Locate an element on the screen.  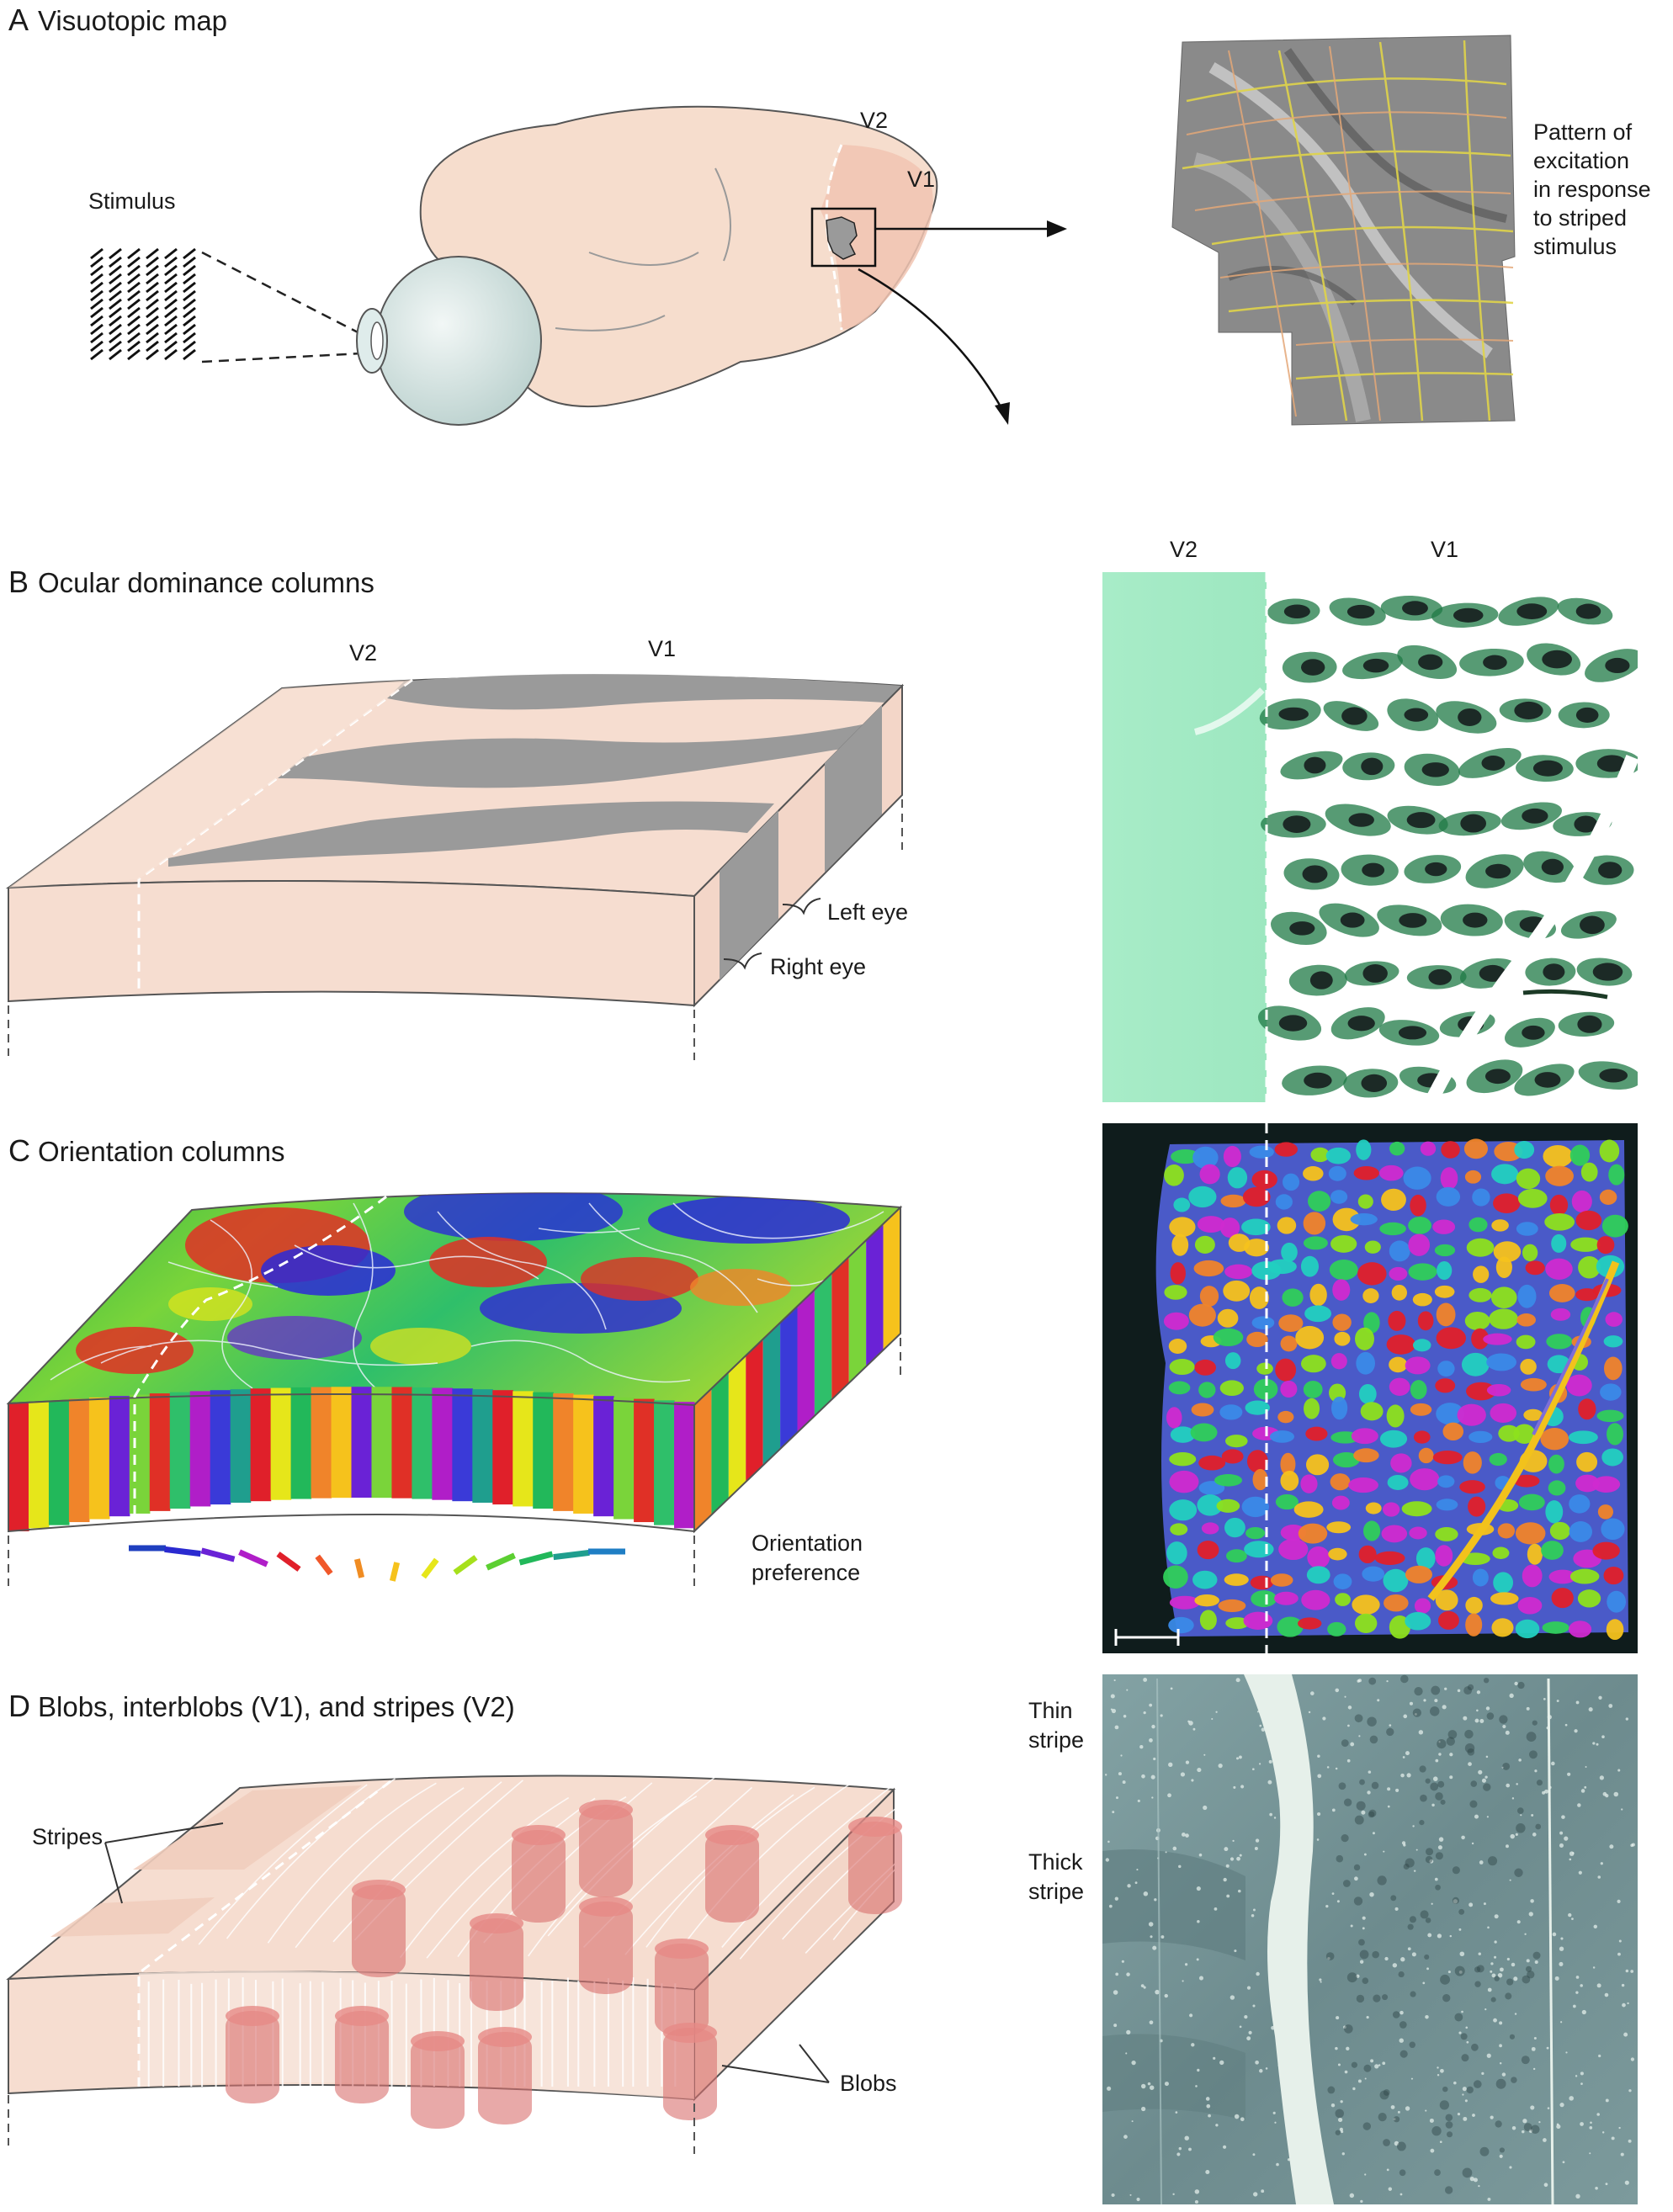
blobs-label: Blobs is located at coordinates (868, 2083).